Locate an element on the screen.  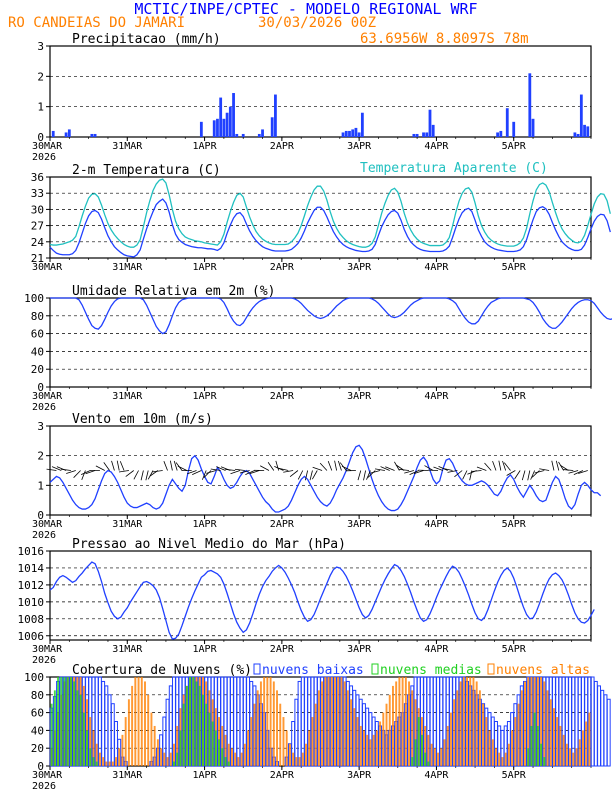
clouds-xtick-label: 5APR is located at coordinates (514, 775).